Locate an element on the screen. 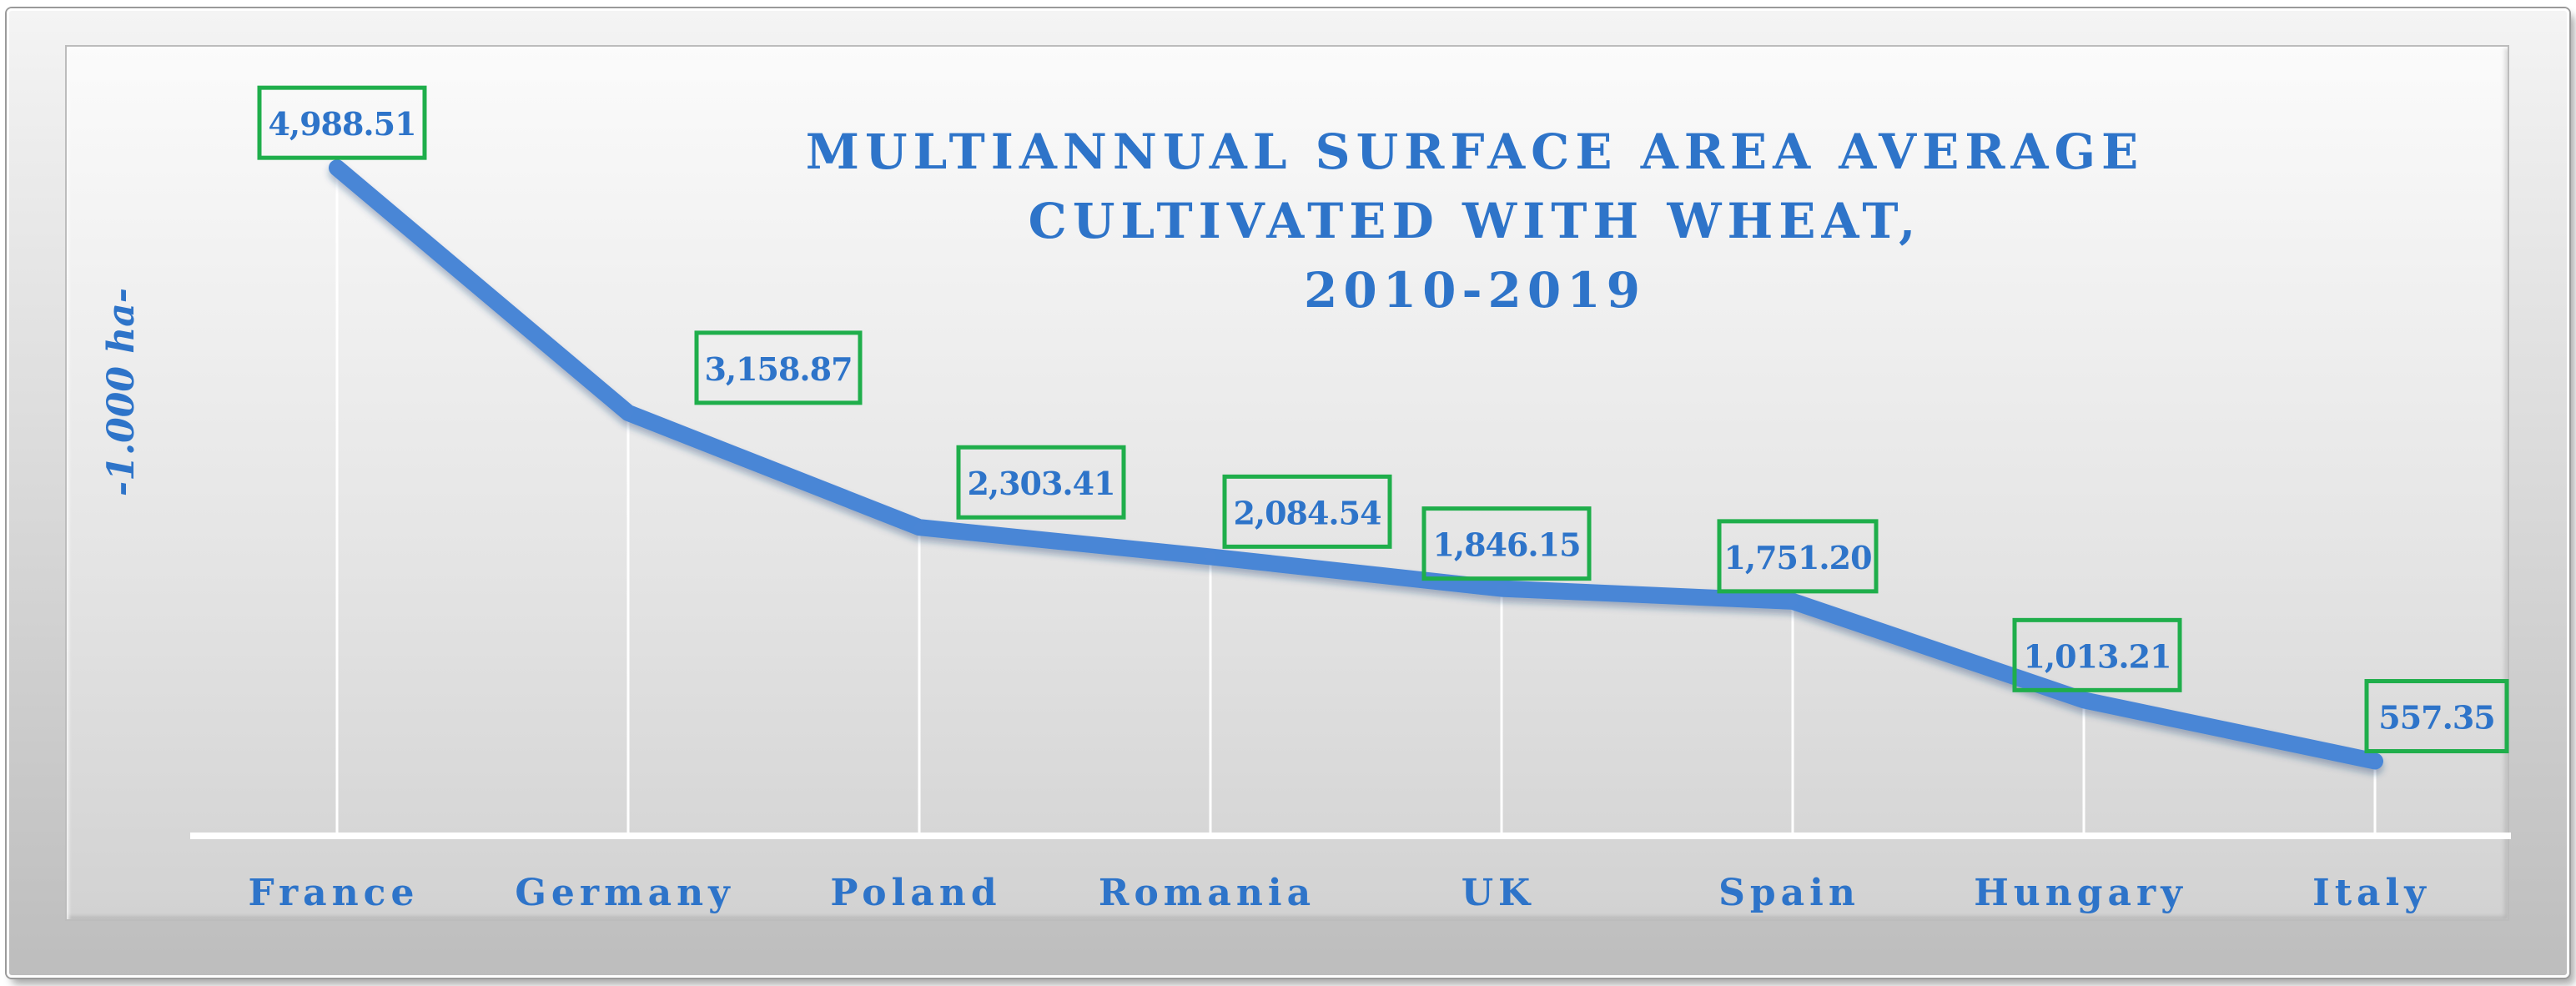 The width and height of the screenshot is (2576, 986). data-point-spain is located at coordinates (1793, 601).